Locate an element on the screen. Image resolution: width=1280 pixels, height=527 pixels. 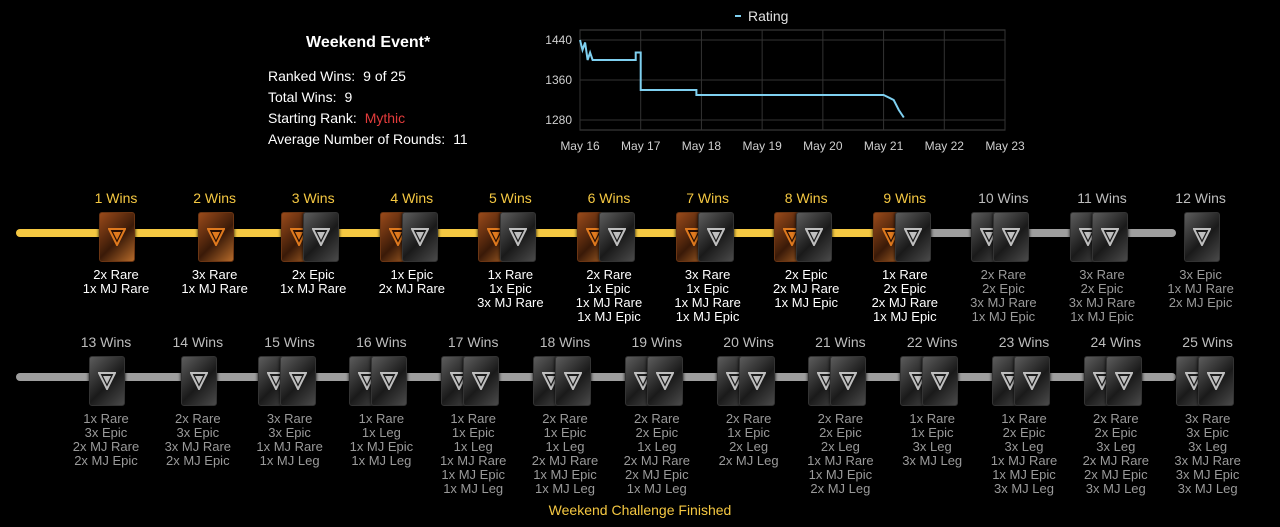
reward-line: 2x MJ Leg is located at coordinates (748, 460).